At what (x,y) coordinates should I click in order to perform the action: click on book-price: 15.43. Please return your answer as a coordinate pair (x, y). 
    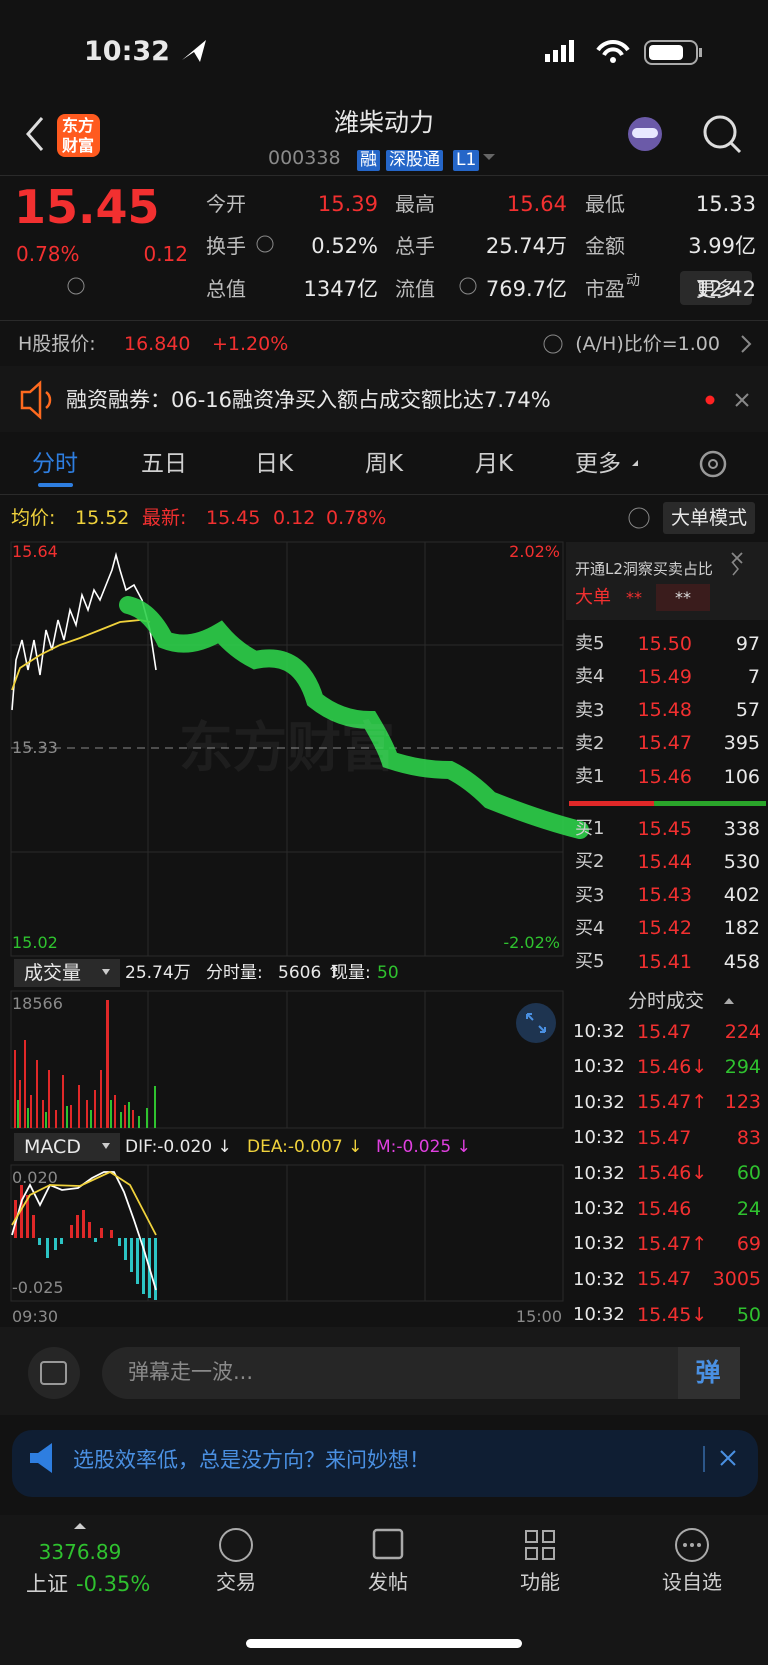
    Looking at the image, I should click on (664, 895).